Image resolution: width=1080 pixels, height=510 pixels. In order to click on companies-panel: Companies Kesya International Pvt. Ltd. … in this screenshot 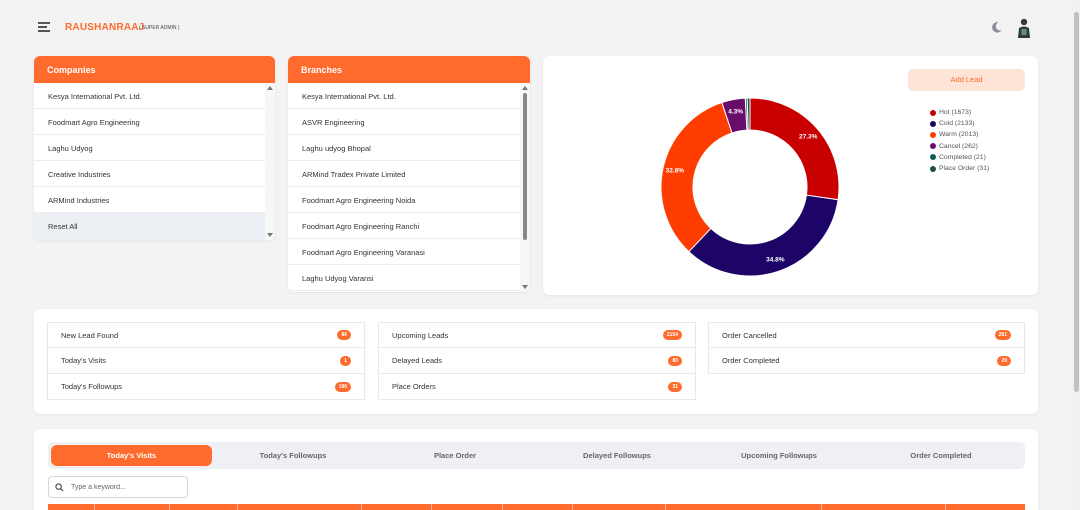, I will do `click(154, 148)`.